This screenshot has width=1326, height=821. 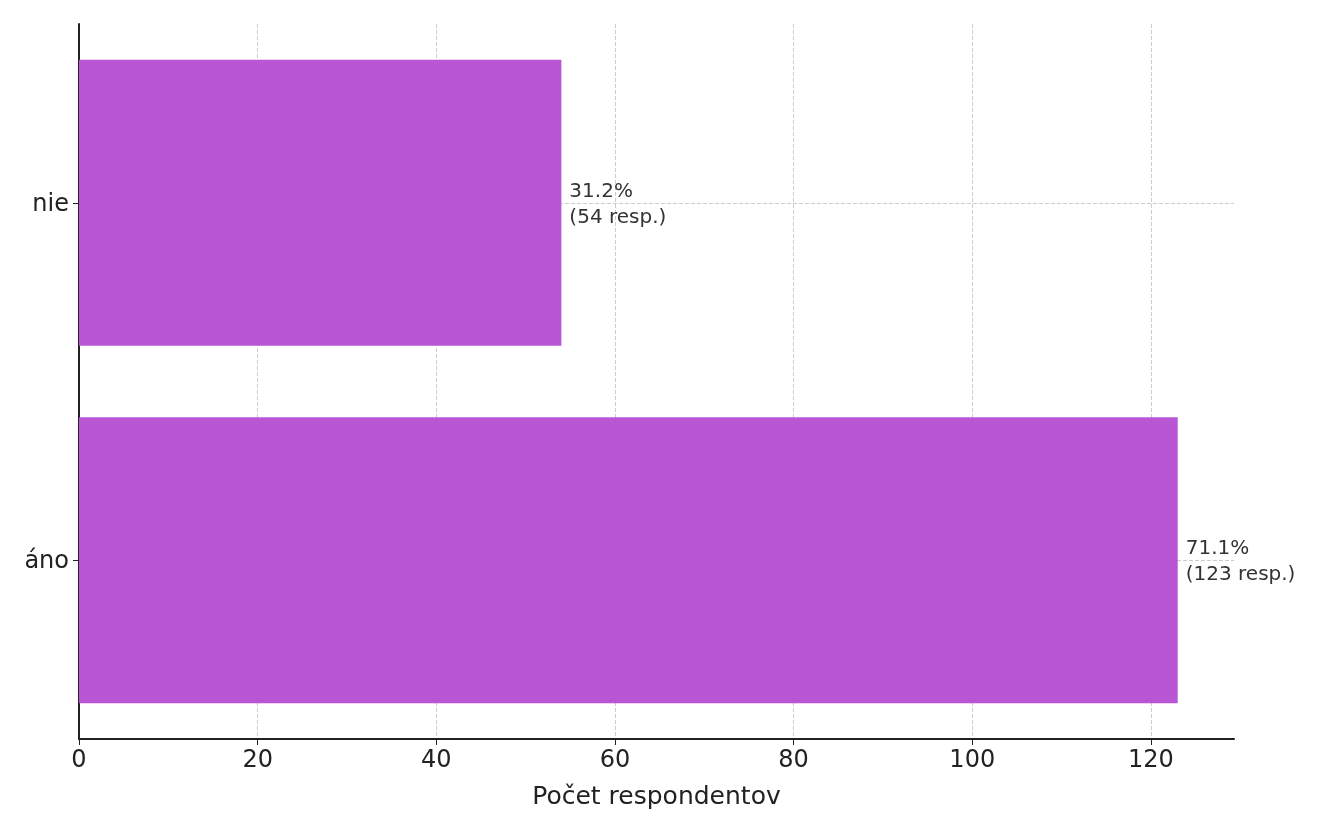 What do you see at coordinates (972, 759) in the screenshot?
I see `x-tick-label: 100` at bounding box center [972, 759].